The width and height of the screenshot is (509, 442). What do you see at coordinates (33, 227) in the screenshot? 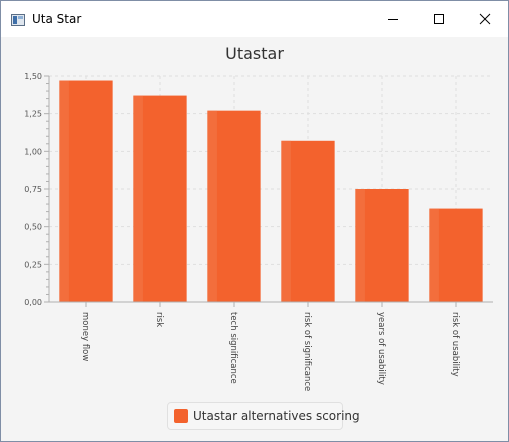
I see `y-tick-label: 0,50` at bounding box center [33, 227].